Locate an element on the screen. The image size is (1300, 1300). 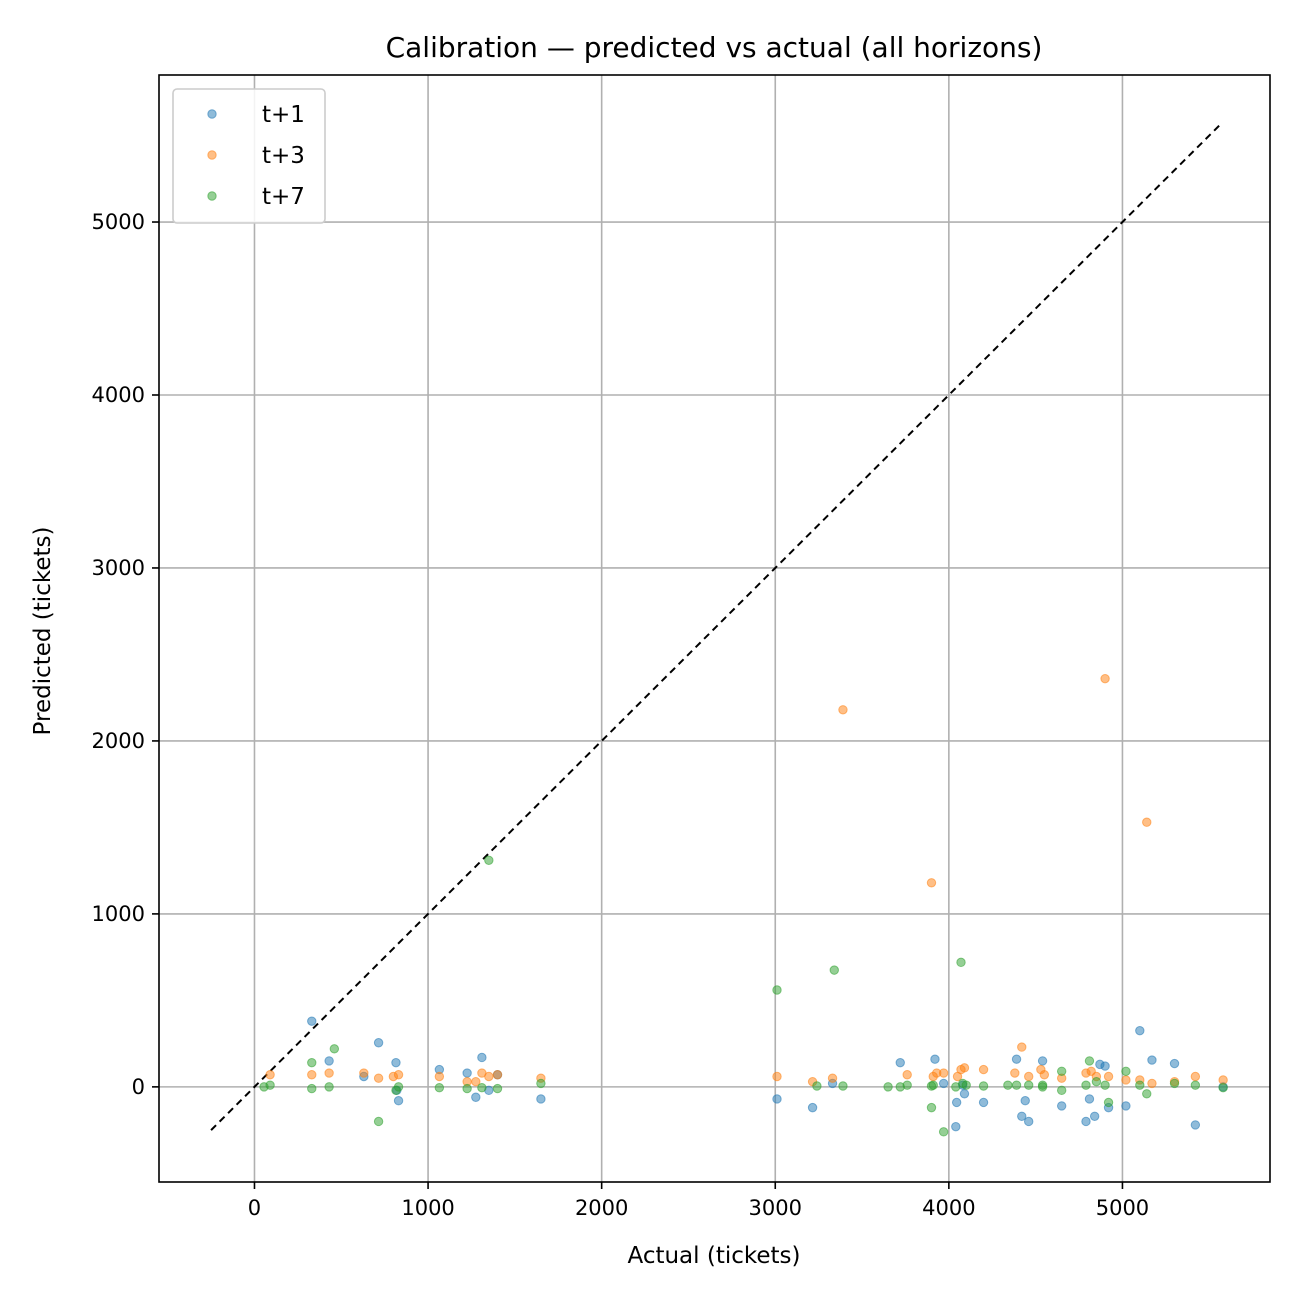
legend-label: t+7 is located at coordinates (283, 197).